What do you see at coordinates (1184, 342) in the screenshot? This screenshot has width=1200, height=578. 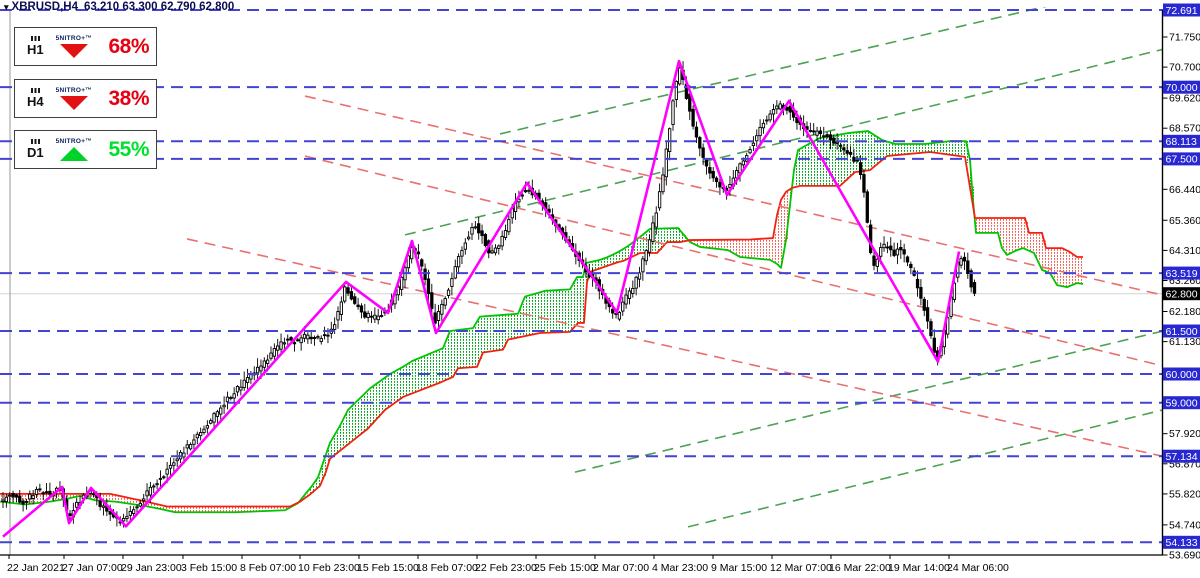 I see `price-axis-label: 61.130` at bounding box center [1184, 342].